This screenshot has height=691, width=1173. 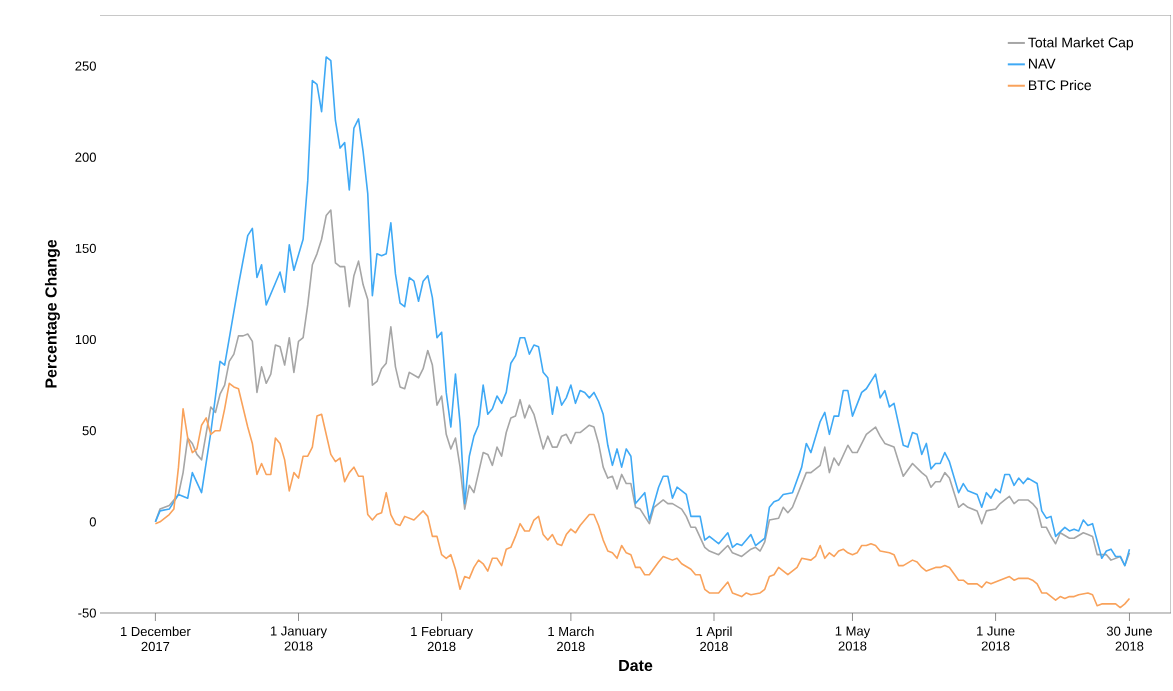 What do you see at coordinates (85, 248) in the screenshot?
I see `y-tick-label: 150` at bounding box center [85, 248].